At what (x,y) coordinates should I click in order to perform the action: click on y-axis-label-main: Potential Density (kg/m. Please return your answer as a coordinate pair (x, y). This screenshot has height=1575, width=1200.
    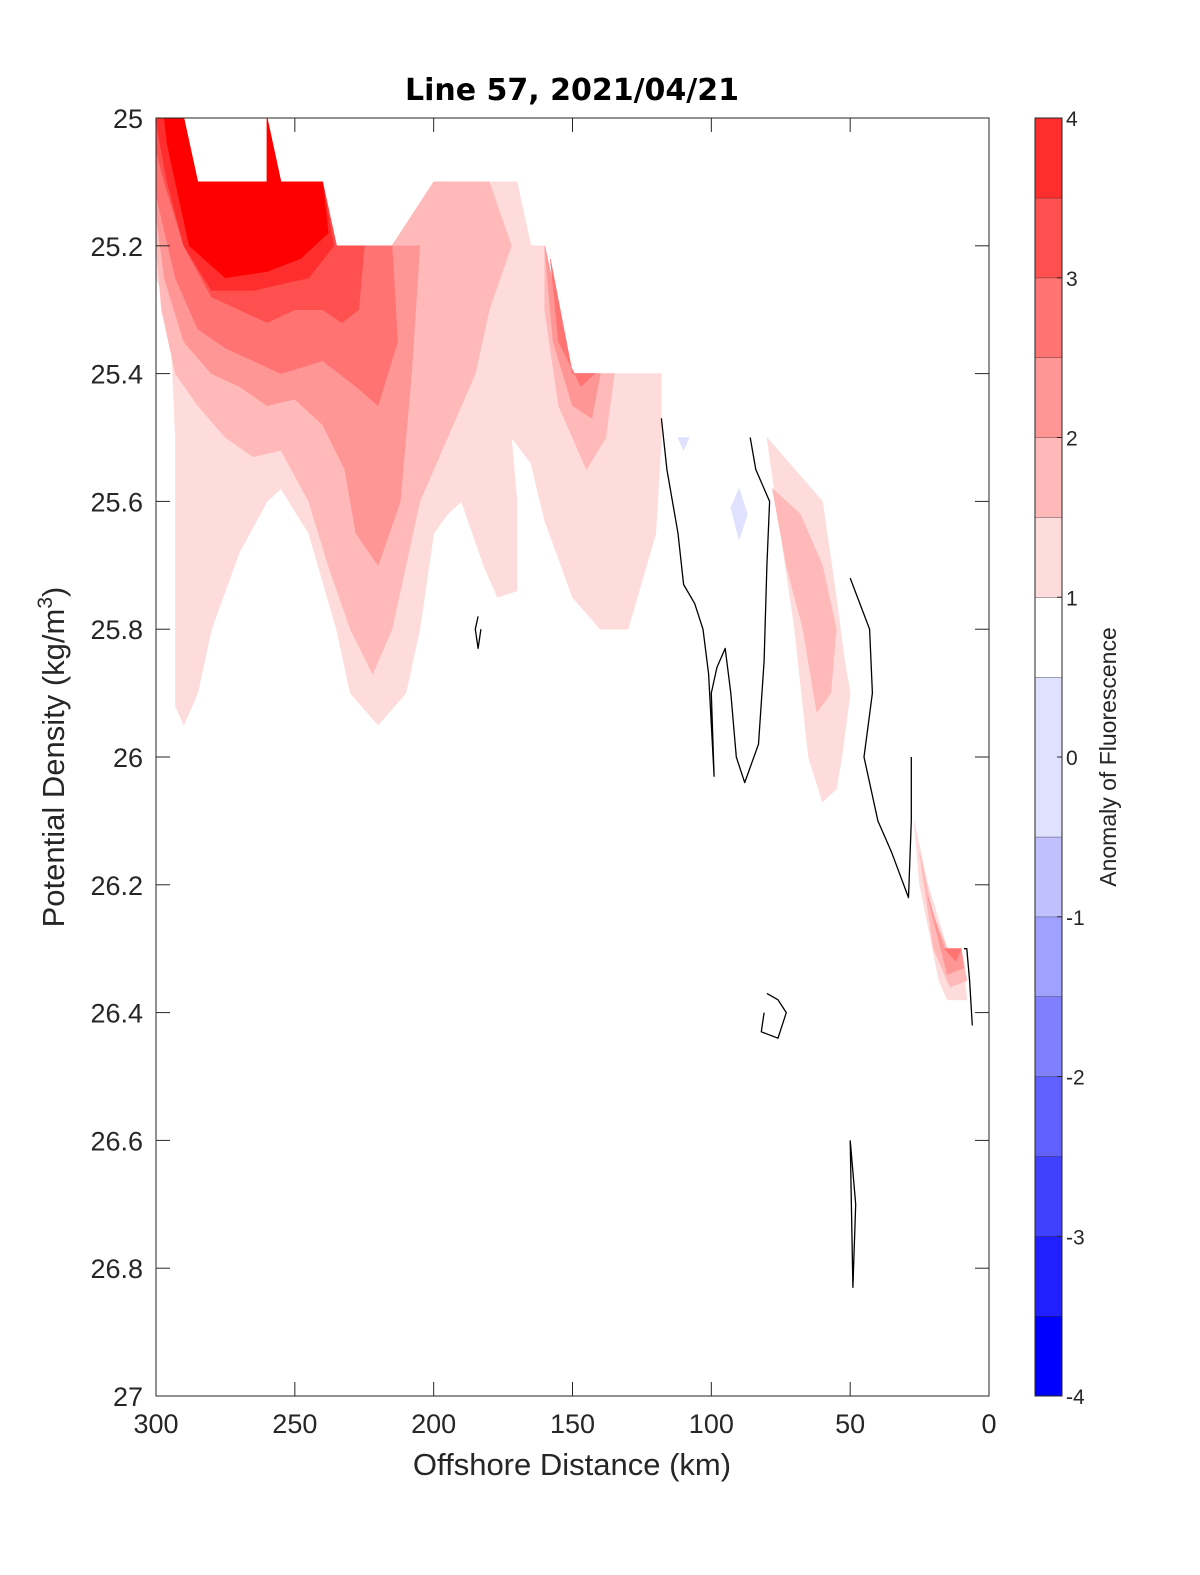
    Looking at the image, I should click on (53, 768).